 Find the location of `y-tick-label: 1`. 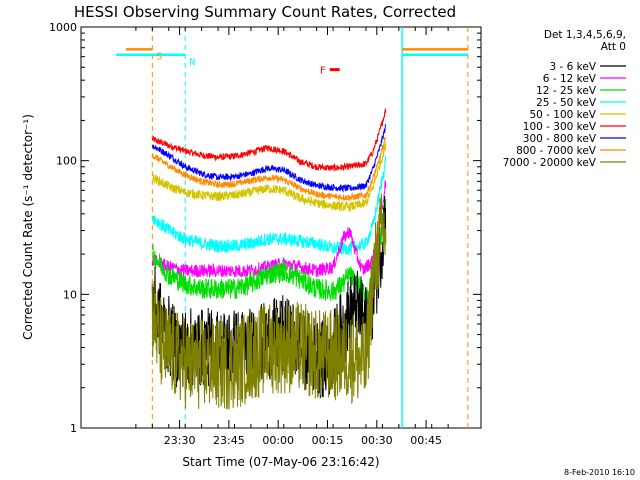

y-tick-label: 1 is located at coordinates (73, 428).